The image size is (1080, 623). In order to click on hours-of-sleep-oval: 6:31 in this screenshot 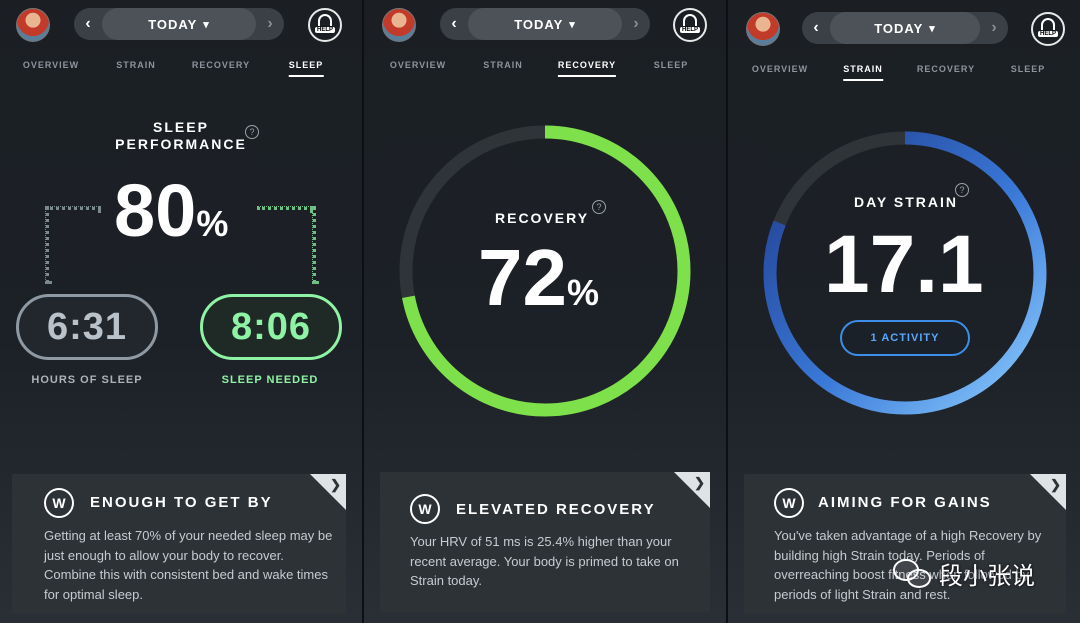, I will do `click(87, 327)`.